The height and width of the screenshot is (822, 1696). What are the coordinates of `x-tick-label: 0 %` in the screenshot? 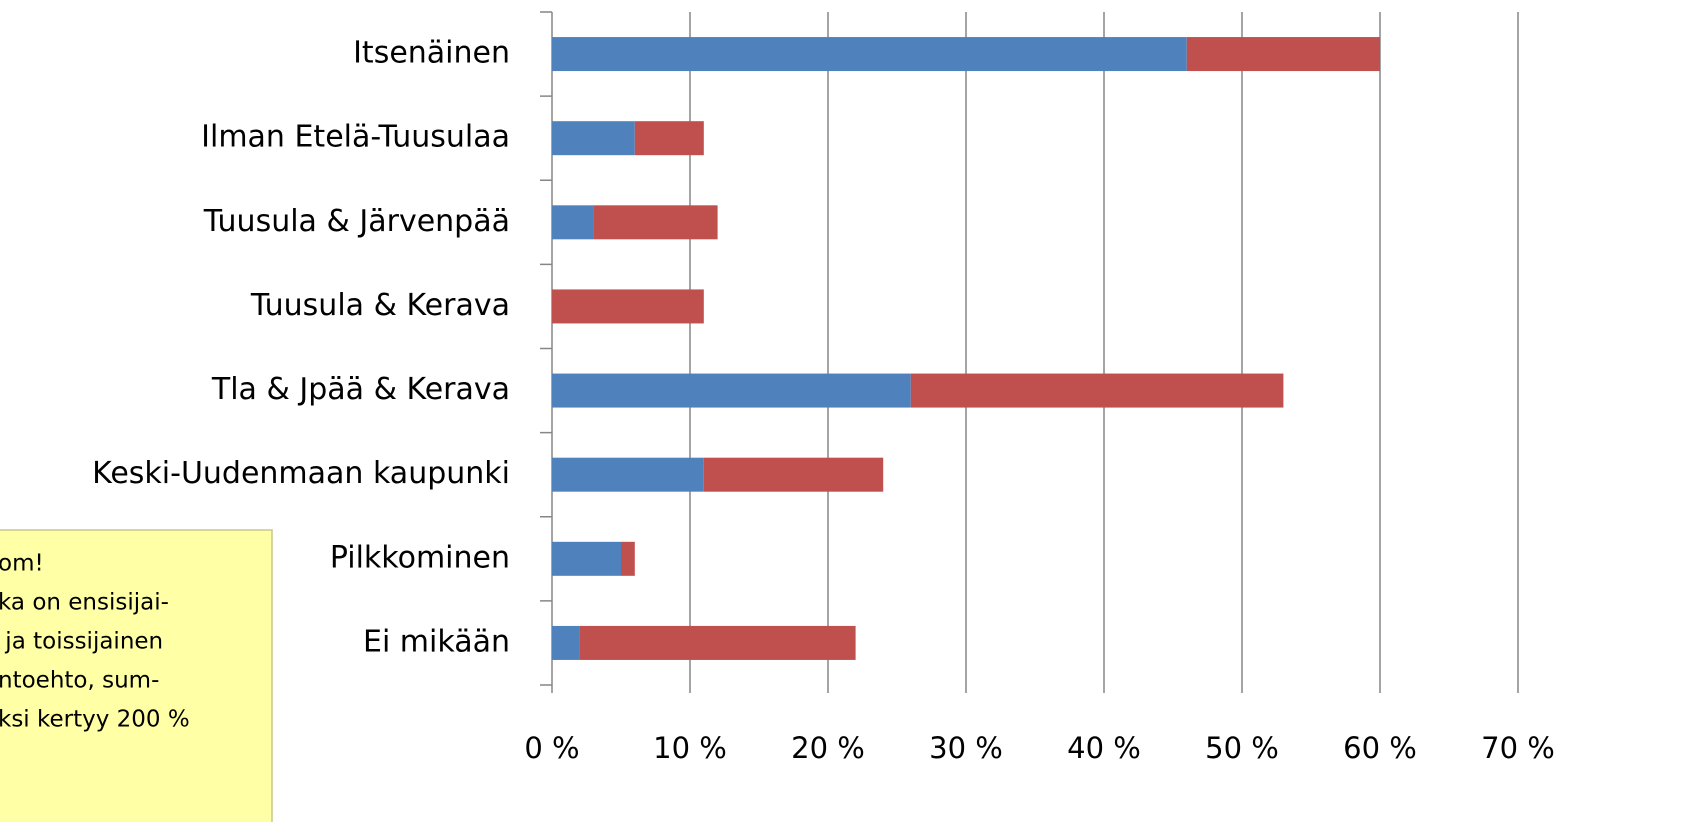 It's located at (551, 748).